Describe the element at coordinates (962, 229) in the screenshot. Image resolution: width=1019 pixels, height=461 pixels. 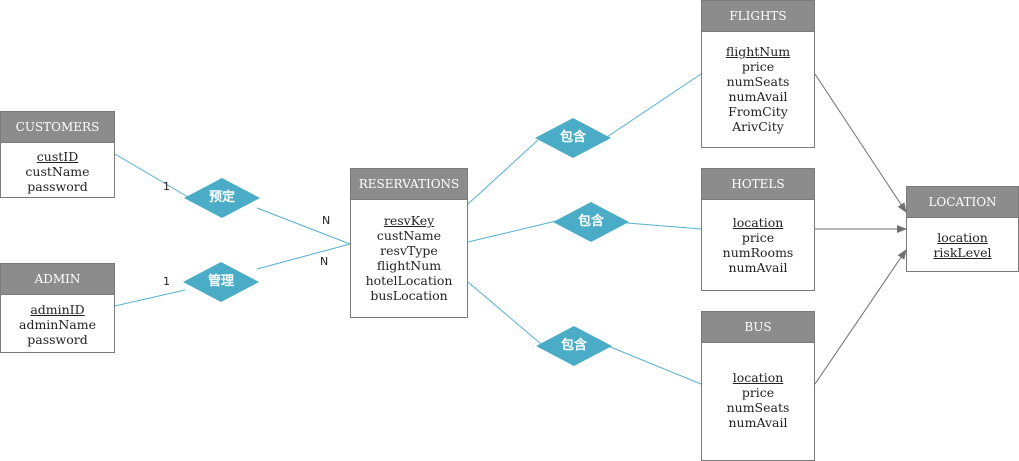
I see `entity-location: LOCATION location riskLevel` at that location.